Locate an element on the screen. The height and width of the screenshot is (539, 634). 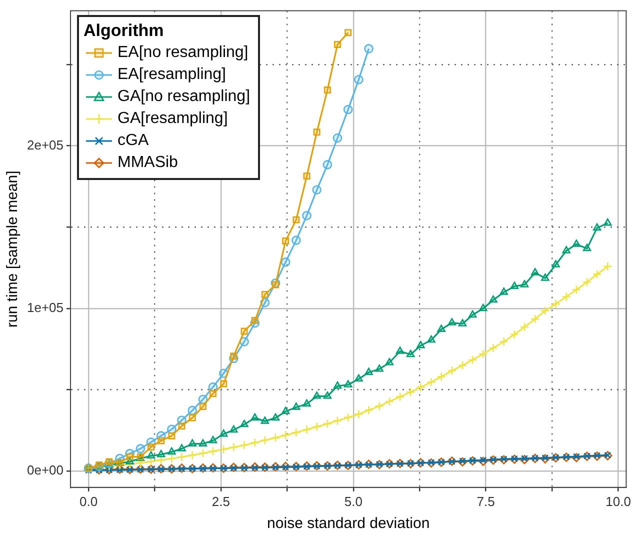
x-tick-label: 0.0 is located at coordinates (88, 501).